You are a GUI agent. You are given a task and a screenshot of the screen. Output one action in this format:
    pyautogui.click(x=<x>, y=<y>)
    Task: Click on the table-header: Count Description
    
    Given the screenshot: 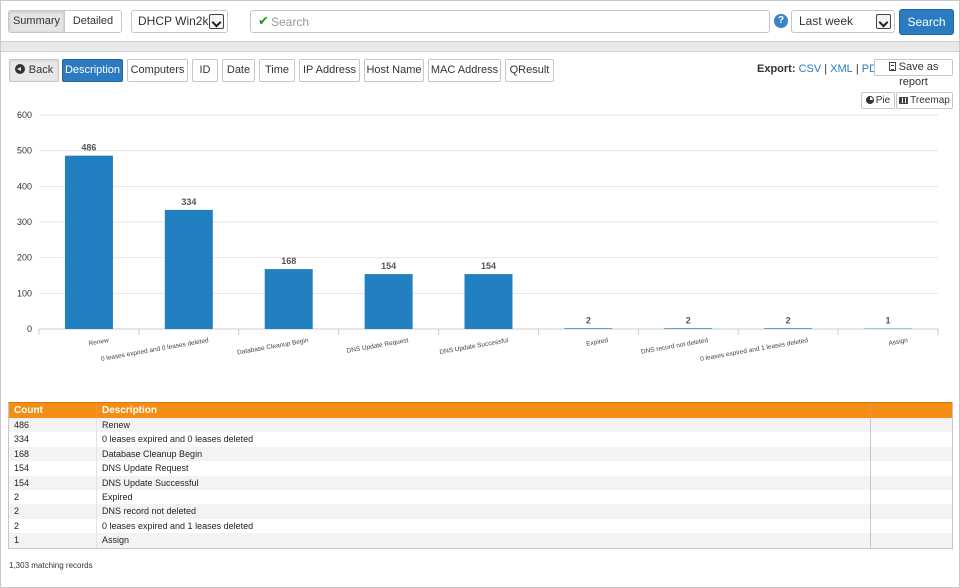 What is the action you would take?
    pyautogui.click(x=481, y=410)
    